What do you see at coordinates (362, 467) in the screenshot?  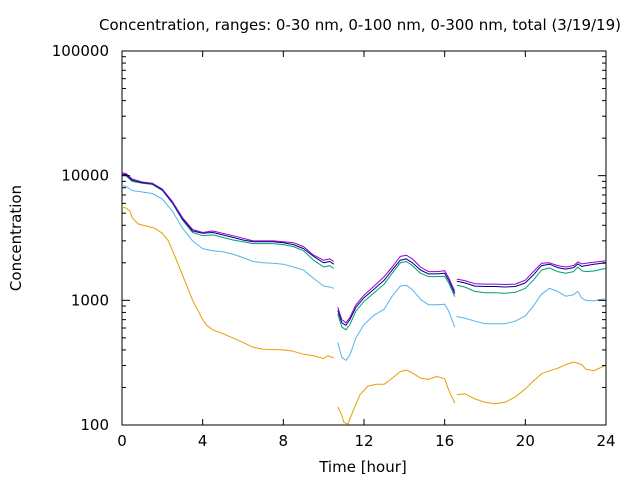 I see `x-axis-label: Time [hour]` at bounding box center [362, 467].